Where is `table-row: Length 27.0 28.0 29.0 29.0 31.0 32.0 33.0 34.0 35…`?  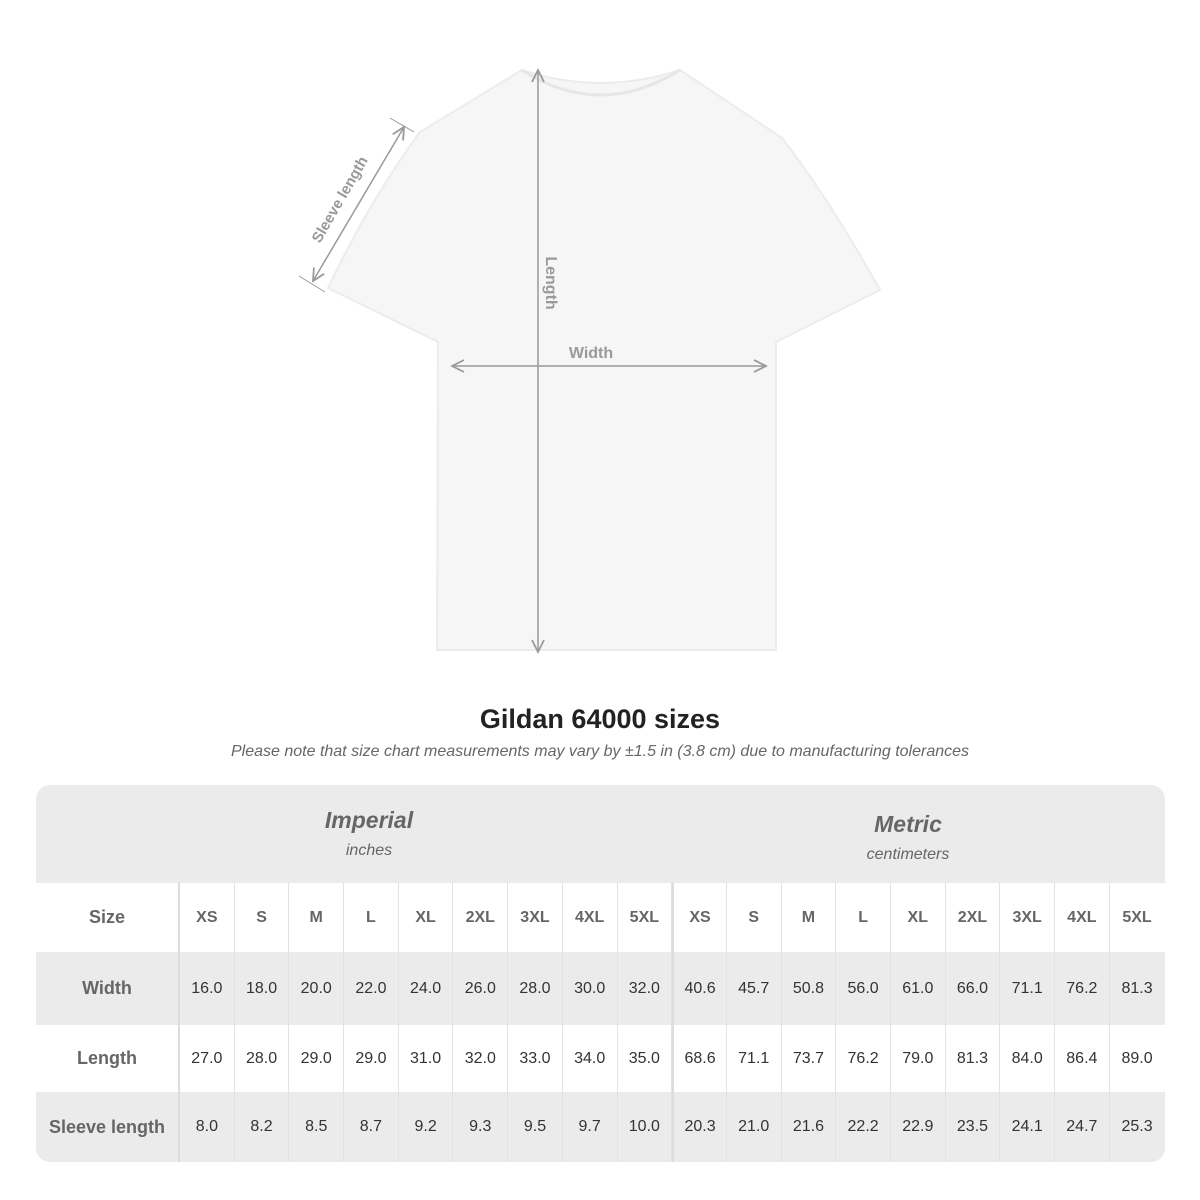 table-row: Length 27.0 28.0 29.0 29.0 31.0 32.0 33.0 34.0 35… is located at coordinates (600, 1058).